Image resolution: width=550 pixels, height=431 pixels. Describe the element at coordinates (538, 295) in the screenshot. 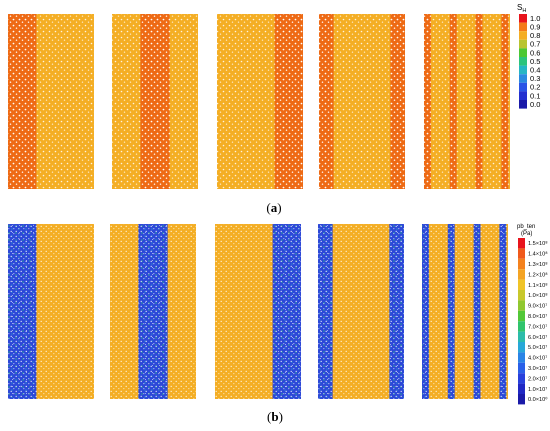

I see `panel-b-legend-tick-label: 1.0×10⁸` at that location.